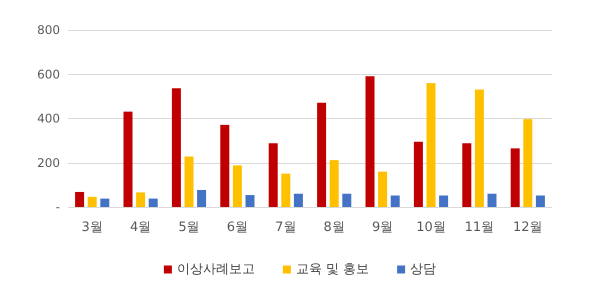 This screenshot has height=297, width=600. Describe the element at coordinates (92, 227) in the screenshot. I see `x-tick-label: 3월` at that location.